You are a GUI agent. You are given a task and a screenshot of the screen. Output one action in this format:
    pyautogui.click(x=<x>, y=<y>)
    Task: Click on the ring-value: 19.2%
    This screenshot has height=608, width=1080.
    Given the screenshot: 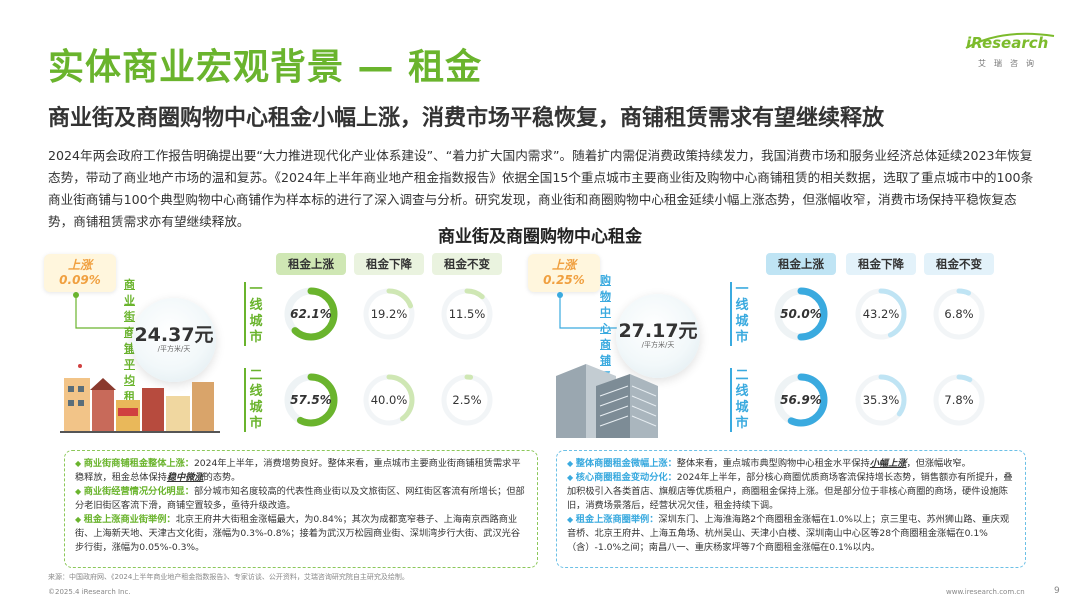 What is the action you would take?
    pyautogui.click(x=389, y=314)
    